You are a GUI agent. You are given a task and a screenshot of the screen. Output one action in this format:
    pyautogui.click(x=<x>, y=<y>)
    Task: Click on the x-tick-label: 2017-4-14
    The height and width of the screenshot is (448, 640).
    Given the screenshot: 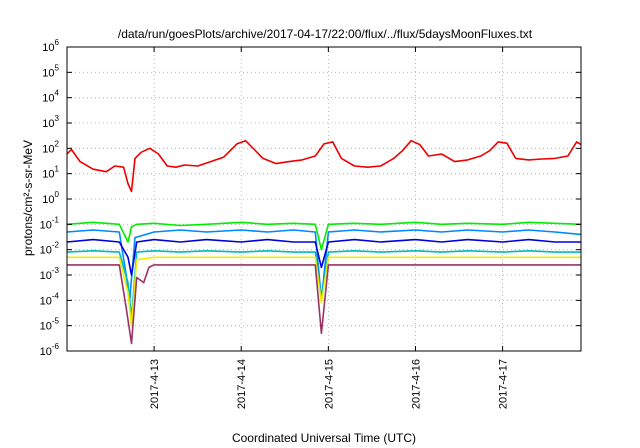 What is the action you would take?
    pyautogui.click(x=242, y=384)
    